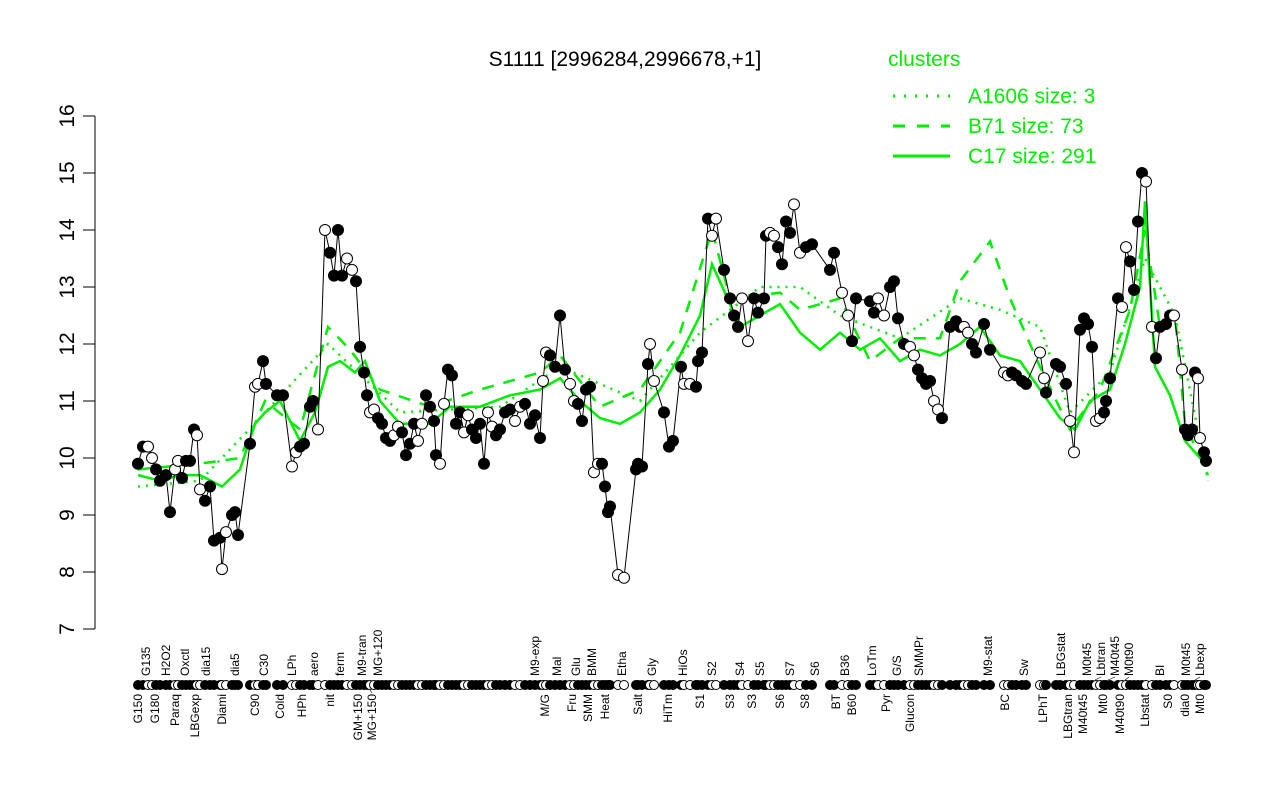 This screenshot has width=1280, height=800. Describe the element at coordinates (1103, 704) in the screenshot. I see `x-tick-label: Mt0` at that location.